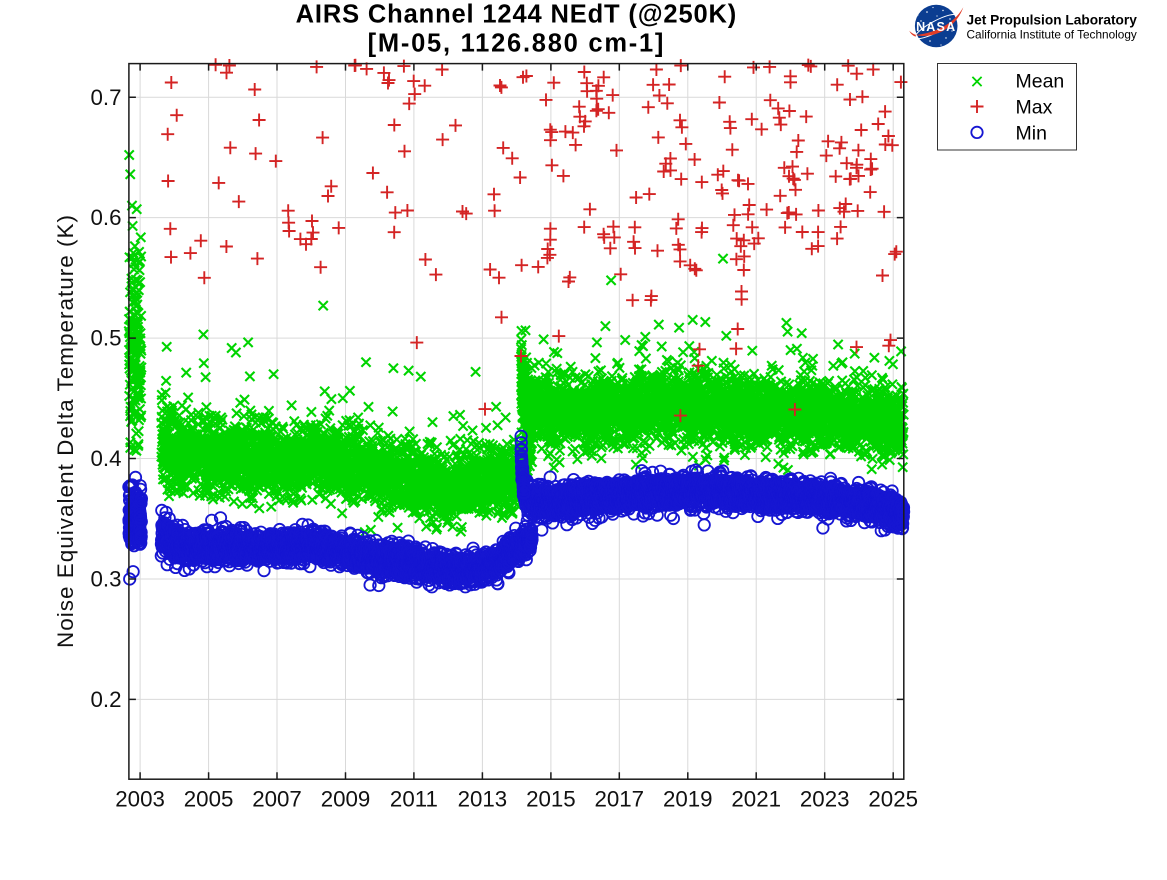  I want to click on svg-text: [M-05, 1126.880 cm-1], so click(517, 43).